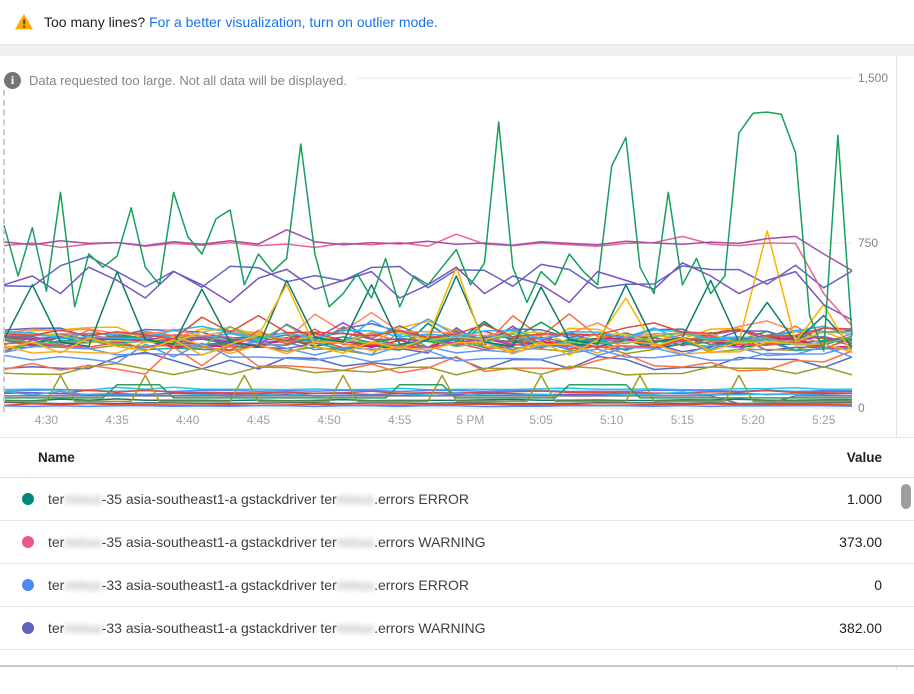 Image resolution: width=914 pixels, height=694 pixels. Describe the element at coordinates (258, 420) in the screenshot. I see `x-tick-label: 4:45` at that location.